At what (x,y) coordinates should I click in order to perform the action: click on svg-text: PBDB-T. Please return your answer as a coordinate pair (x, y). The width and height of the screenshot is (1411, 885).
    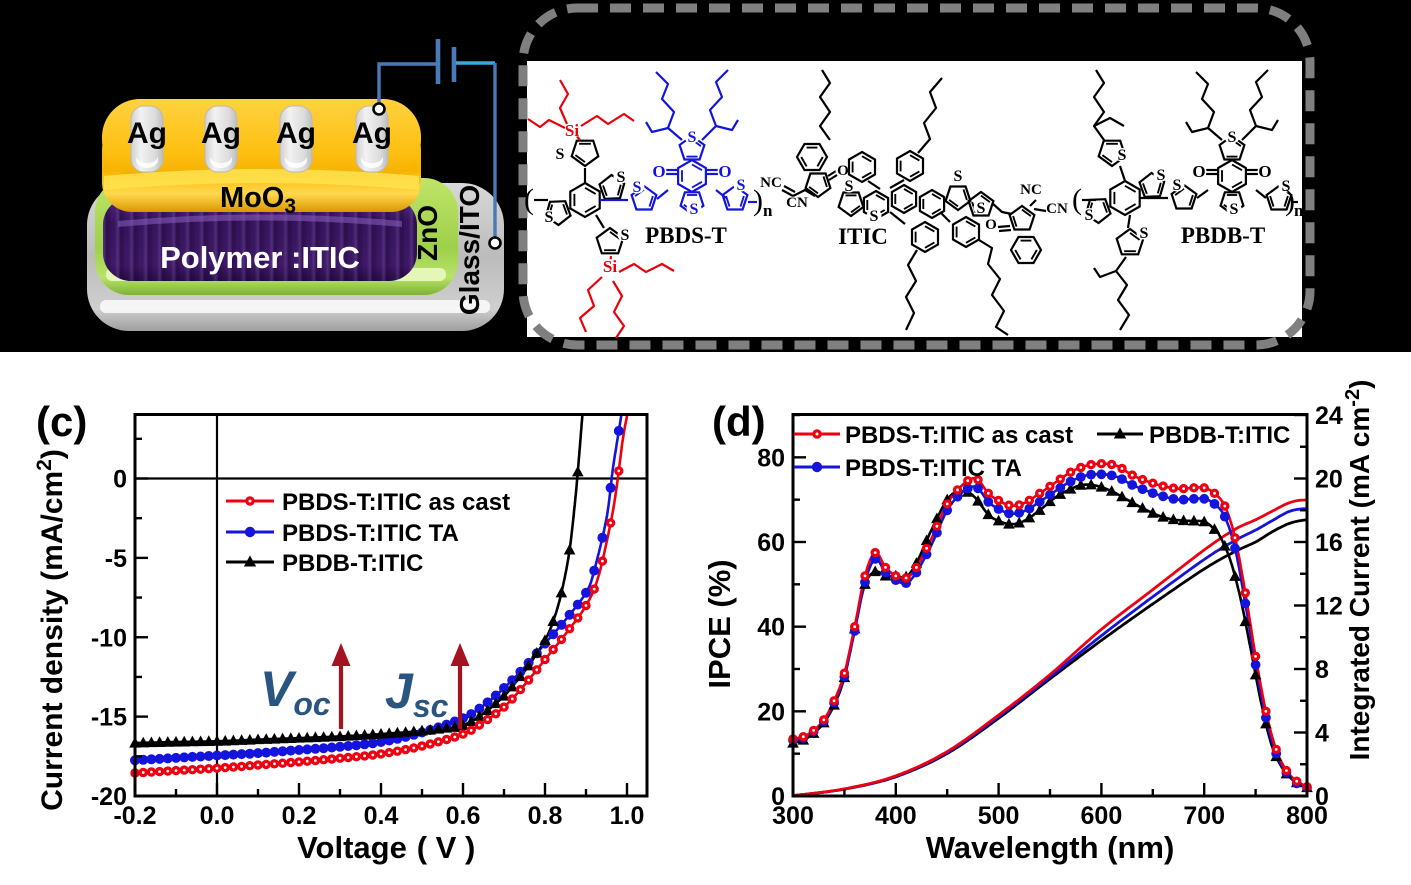
    Looking at the image, I should click on (1223, 235).